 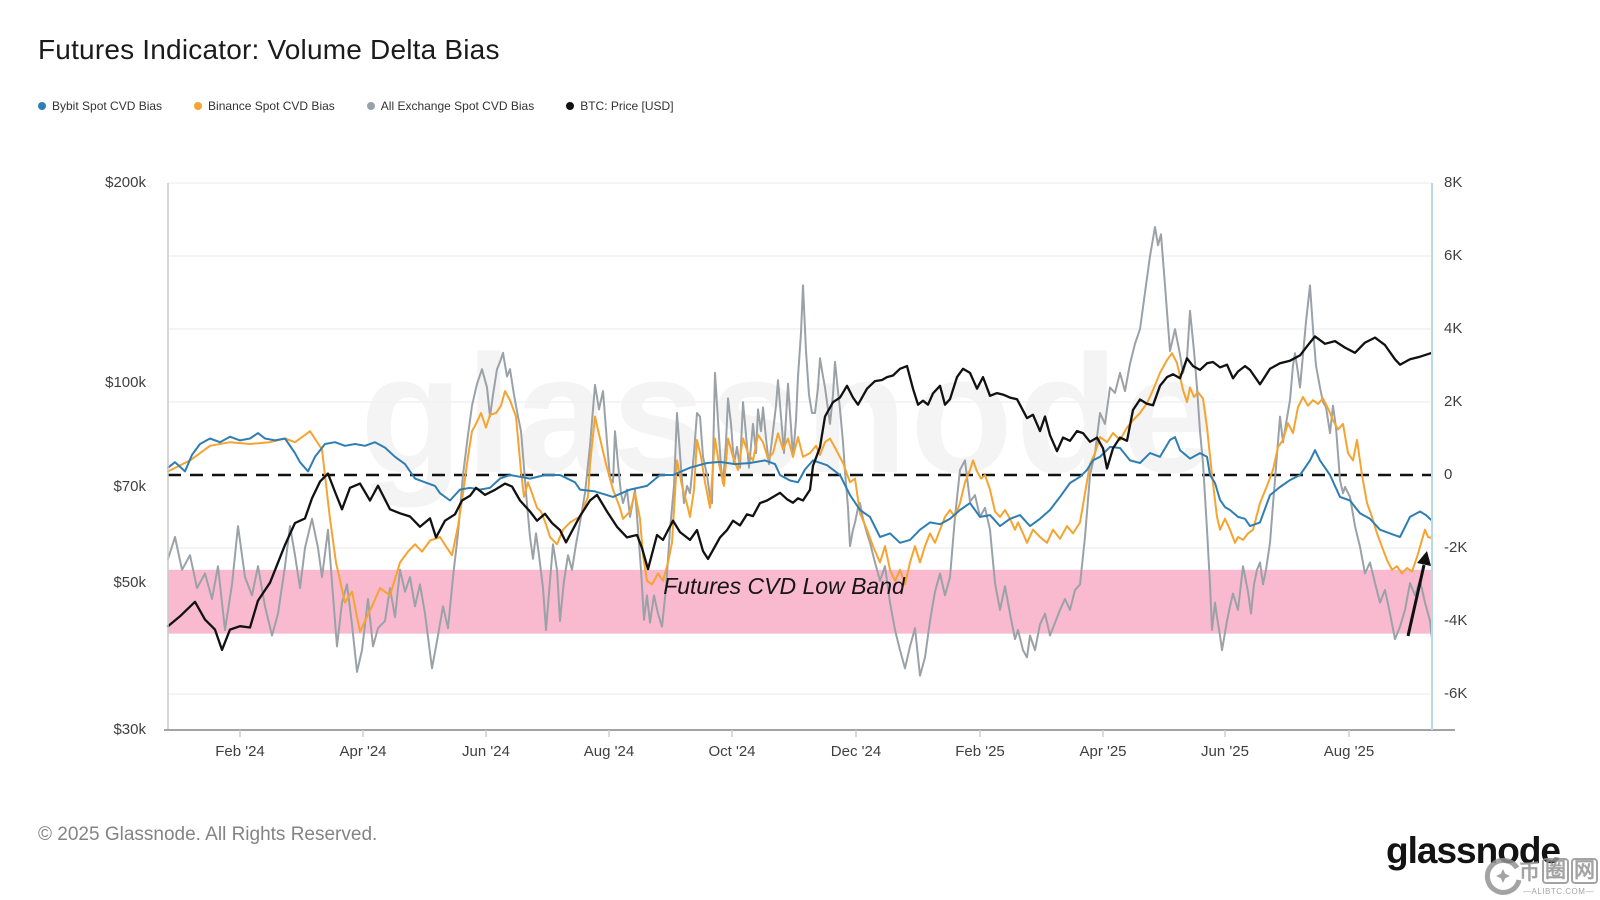 I want to click on y-left-tick-label: $100k, so click(x=125, y=382).